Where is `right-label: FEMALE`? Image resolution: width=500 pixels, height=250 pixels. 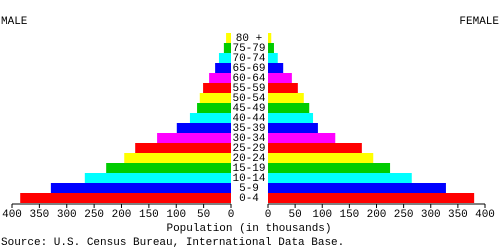 right-label: FEMALE is located at coordinates (479, 22).